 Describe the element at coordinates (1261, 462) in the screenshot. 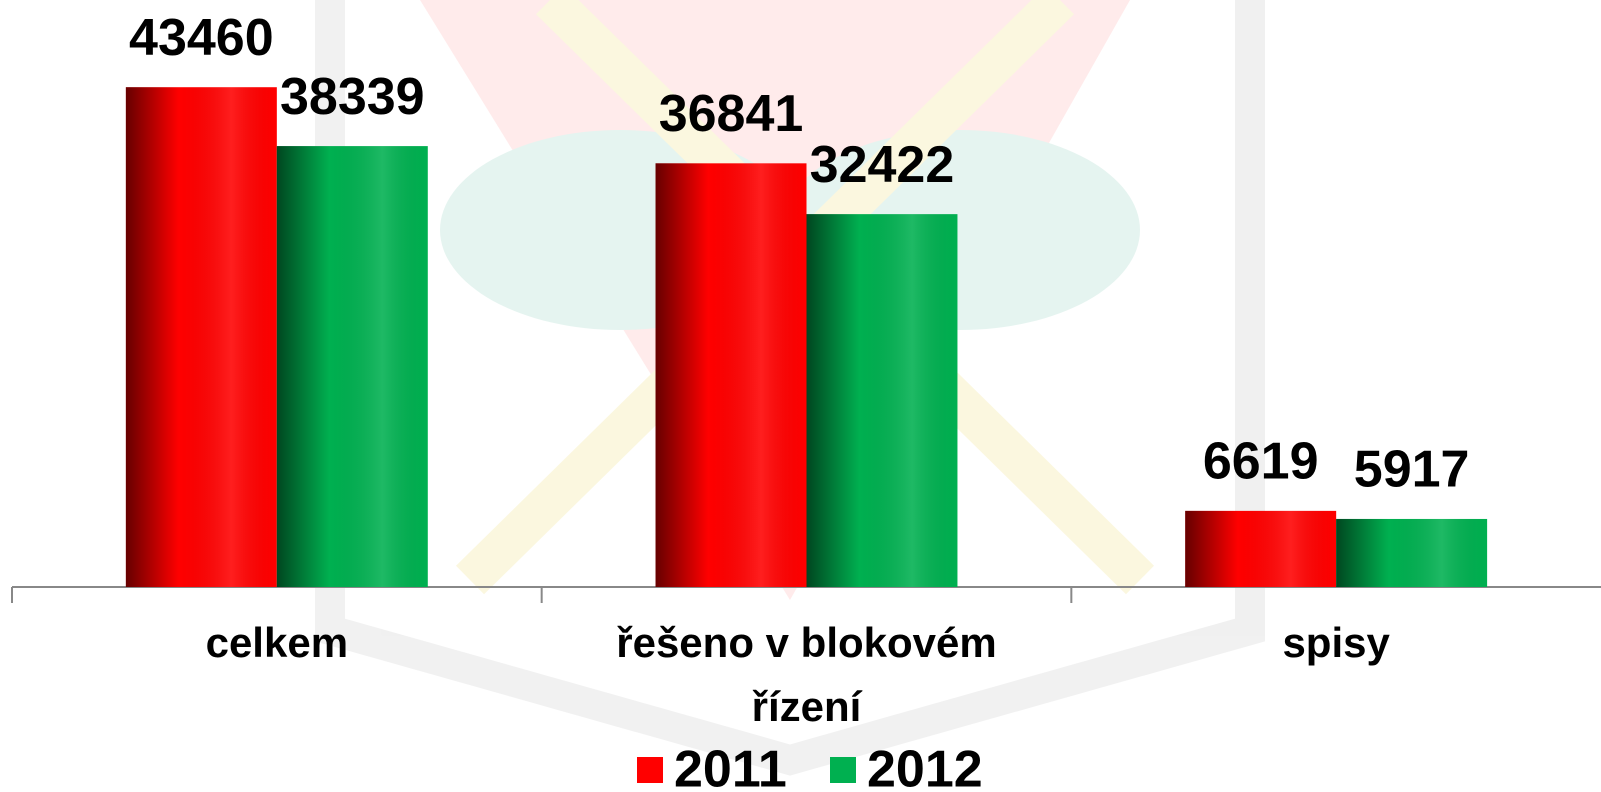

I see `value-label: 6619` at that location.